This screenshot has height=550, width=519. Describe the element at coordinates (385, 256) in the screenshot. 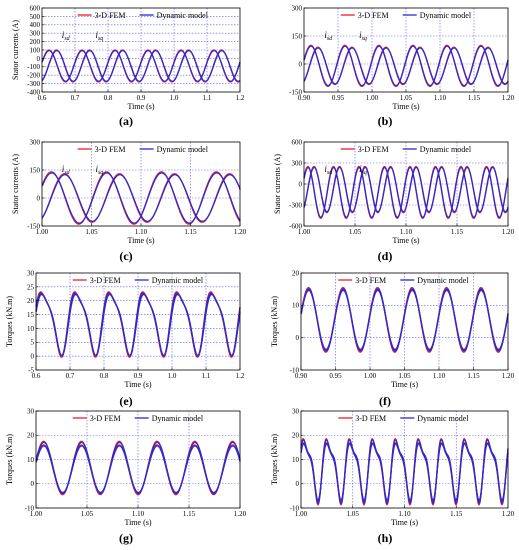

I see `subfigure-label: (d)` at that location.